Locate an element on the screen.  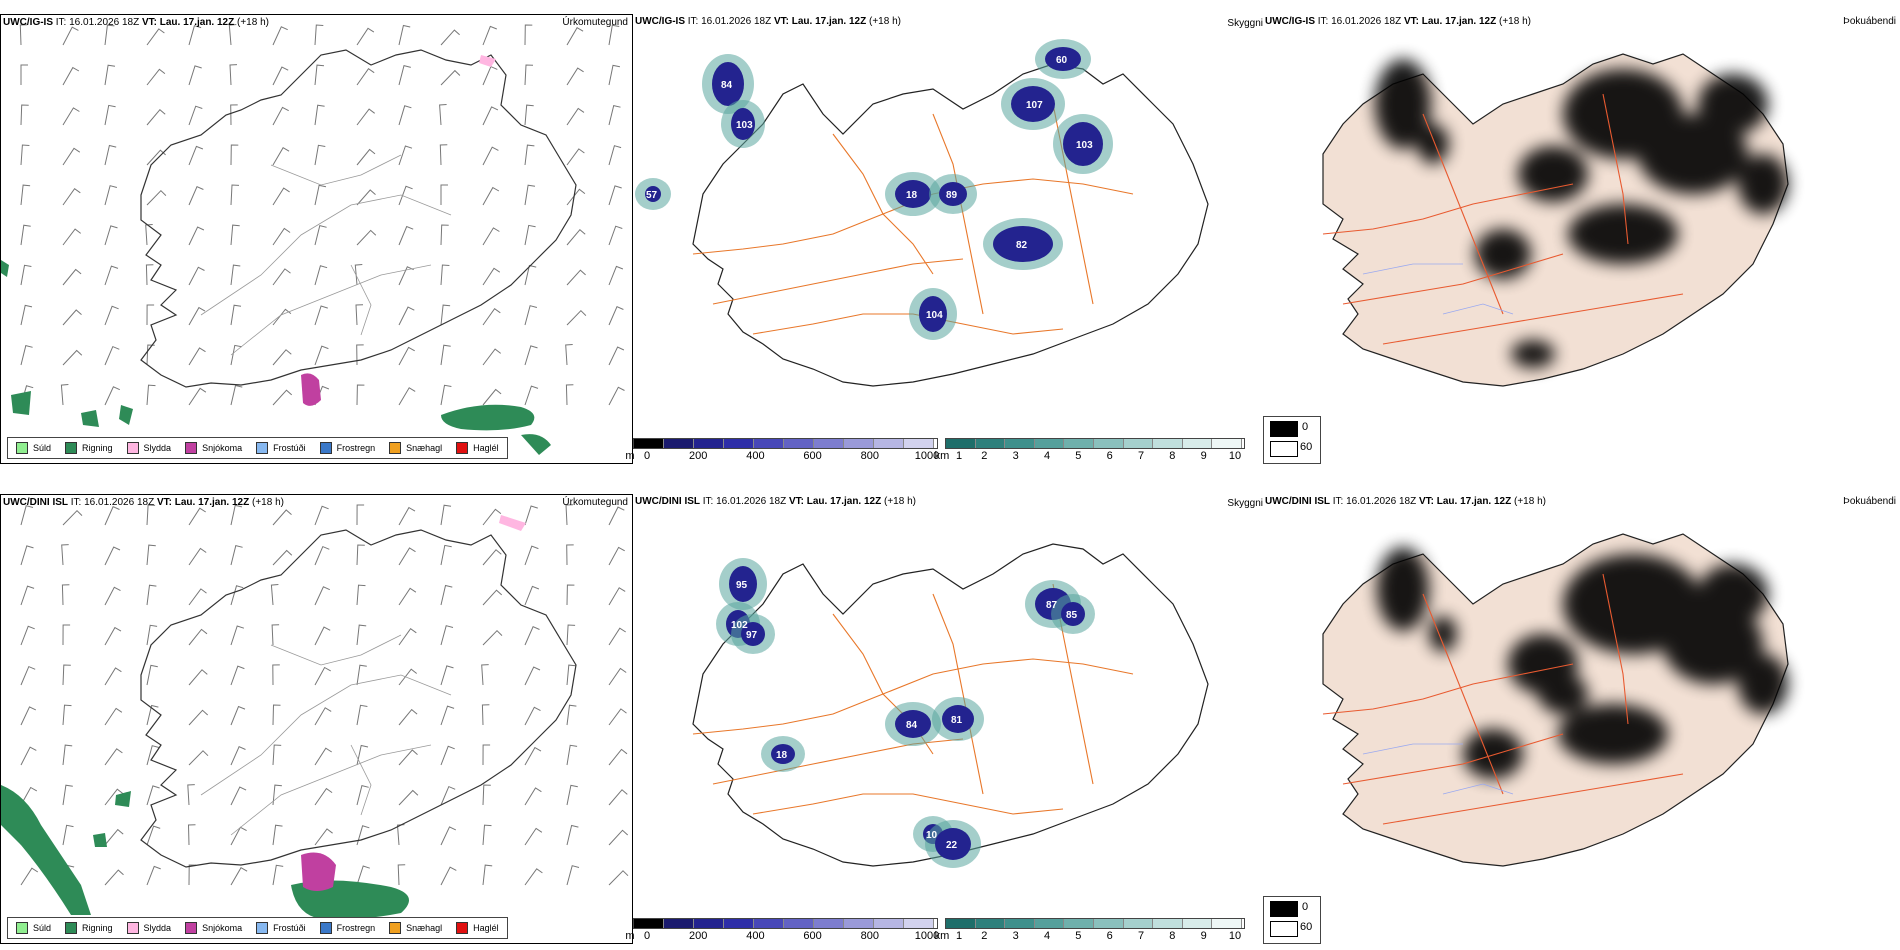
colorbar-tick-label: 6 is located at coordinates (1109, 456).